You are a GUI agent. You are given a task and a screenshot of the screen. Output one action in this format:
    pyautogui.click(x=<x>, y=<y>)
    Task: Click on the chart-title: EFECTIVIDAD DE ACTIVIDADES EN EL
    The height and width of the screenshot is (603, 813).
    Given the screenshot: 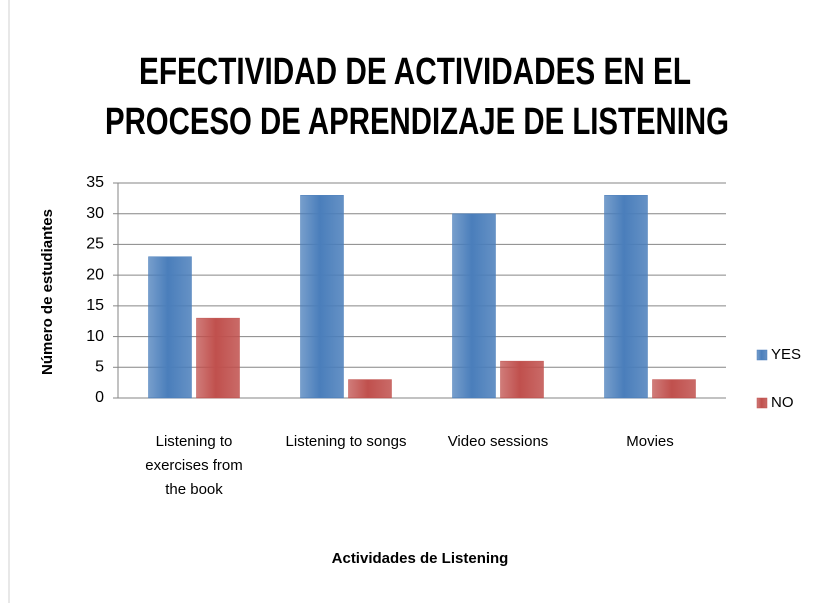 What is the action you would take?
    pyautogui.click(x=415, y=72)
    